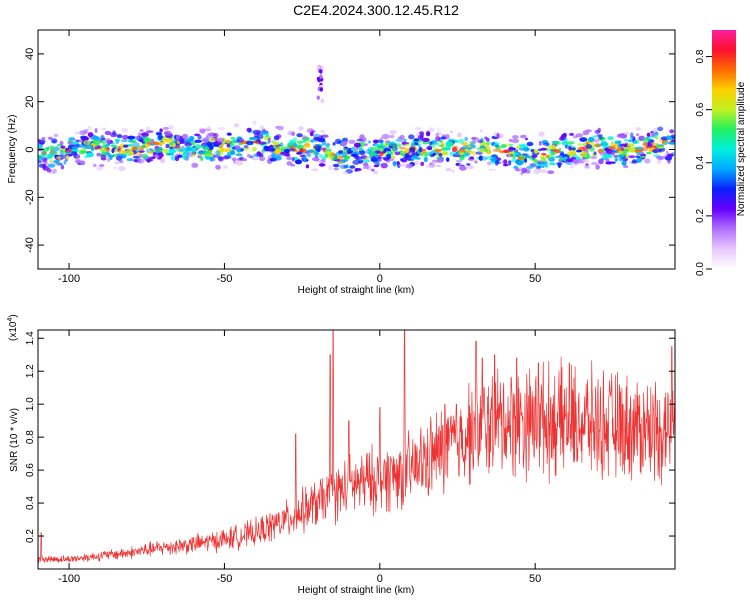 This screenshot has width=750, height=600. What do you see at coordinates (700, 162) in the screenshot?
I see `colorbar-tick-label: 0.4` at bounding box center [700, 162].